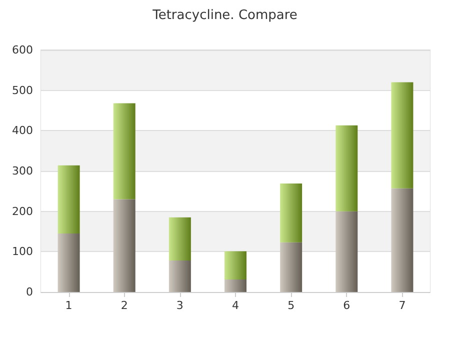 The image size is (450, 350). What do you see at coordinates (22, 251) in the screenshot?
I see `y-tick-label: 100` at bounding box center [22, 251].